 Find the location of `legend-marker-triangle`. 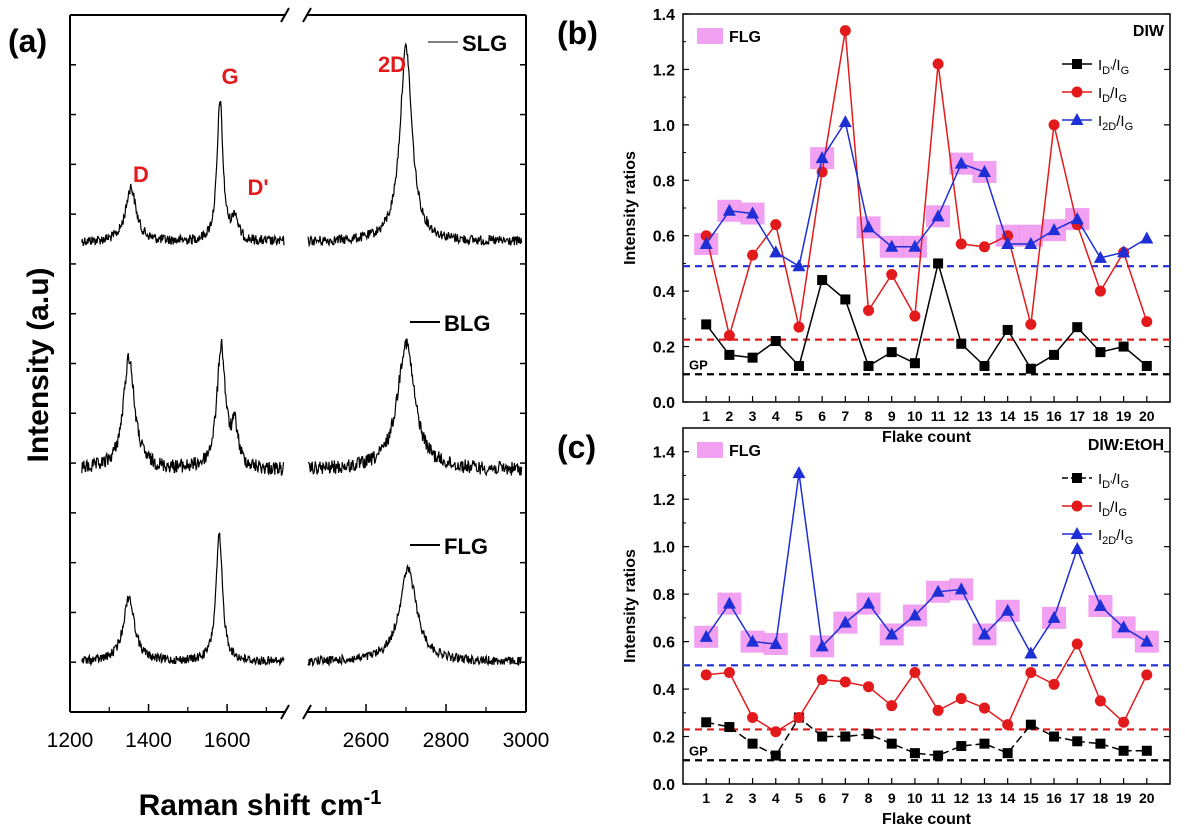

legend-marker-triangle is located at coordinates (1077, 119).